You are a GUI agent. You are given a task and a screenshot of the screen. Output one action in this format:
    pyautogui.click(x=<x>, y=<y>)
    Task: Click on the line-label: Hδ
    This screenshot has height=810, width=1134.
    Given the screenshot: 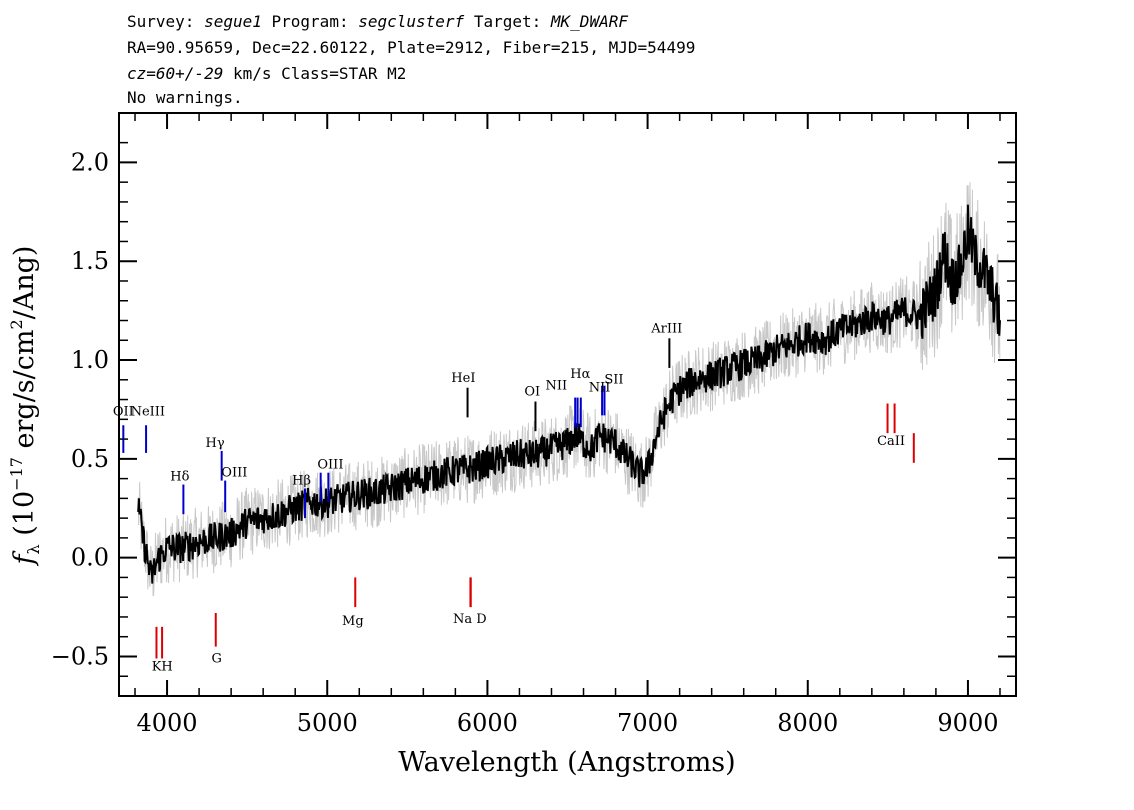 What is the action you would take?
    pyautogui.click(x=179, y=477)
    